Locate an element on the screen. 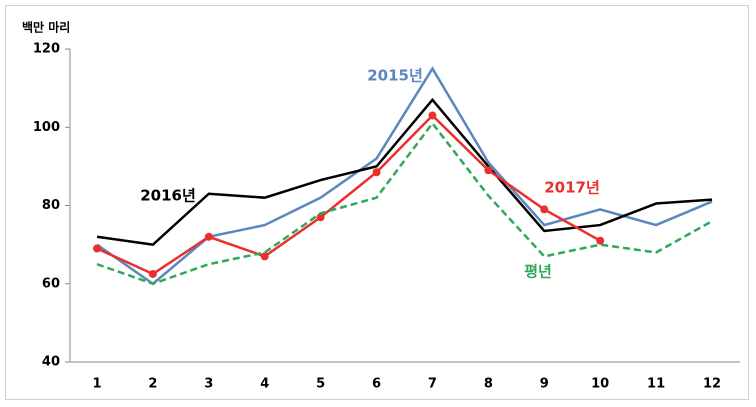 This screenshot has height=407, width=756. y-tick-label: 100 is located at coordinates (46, 127).